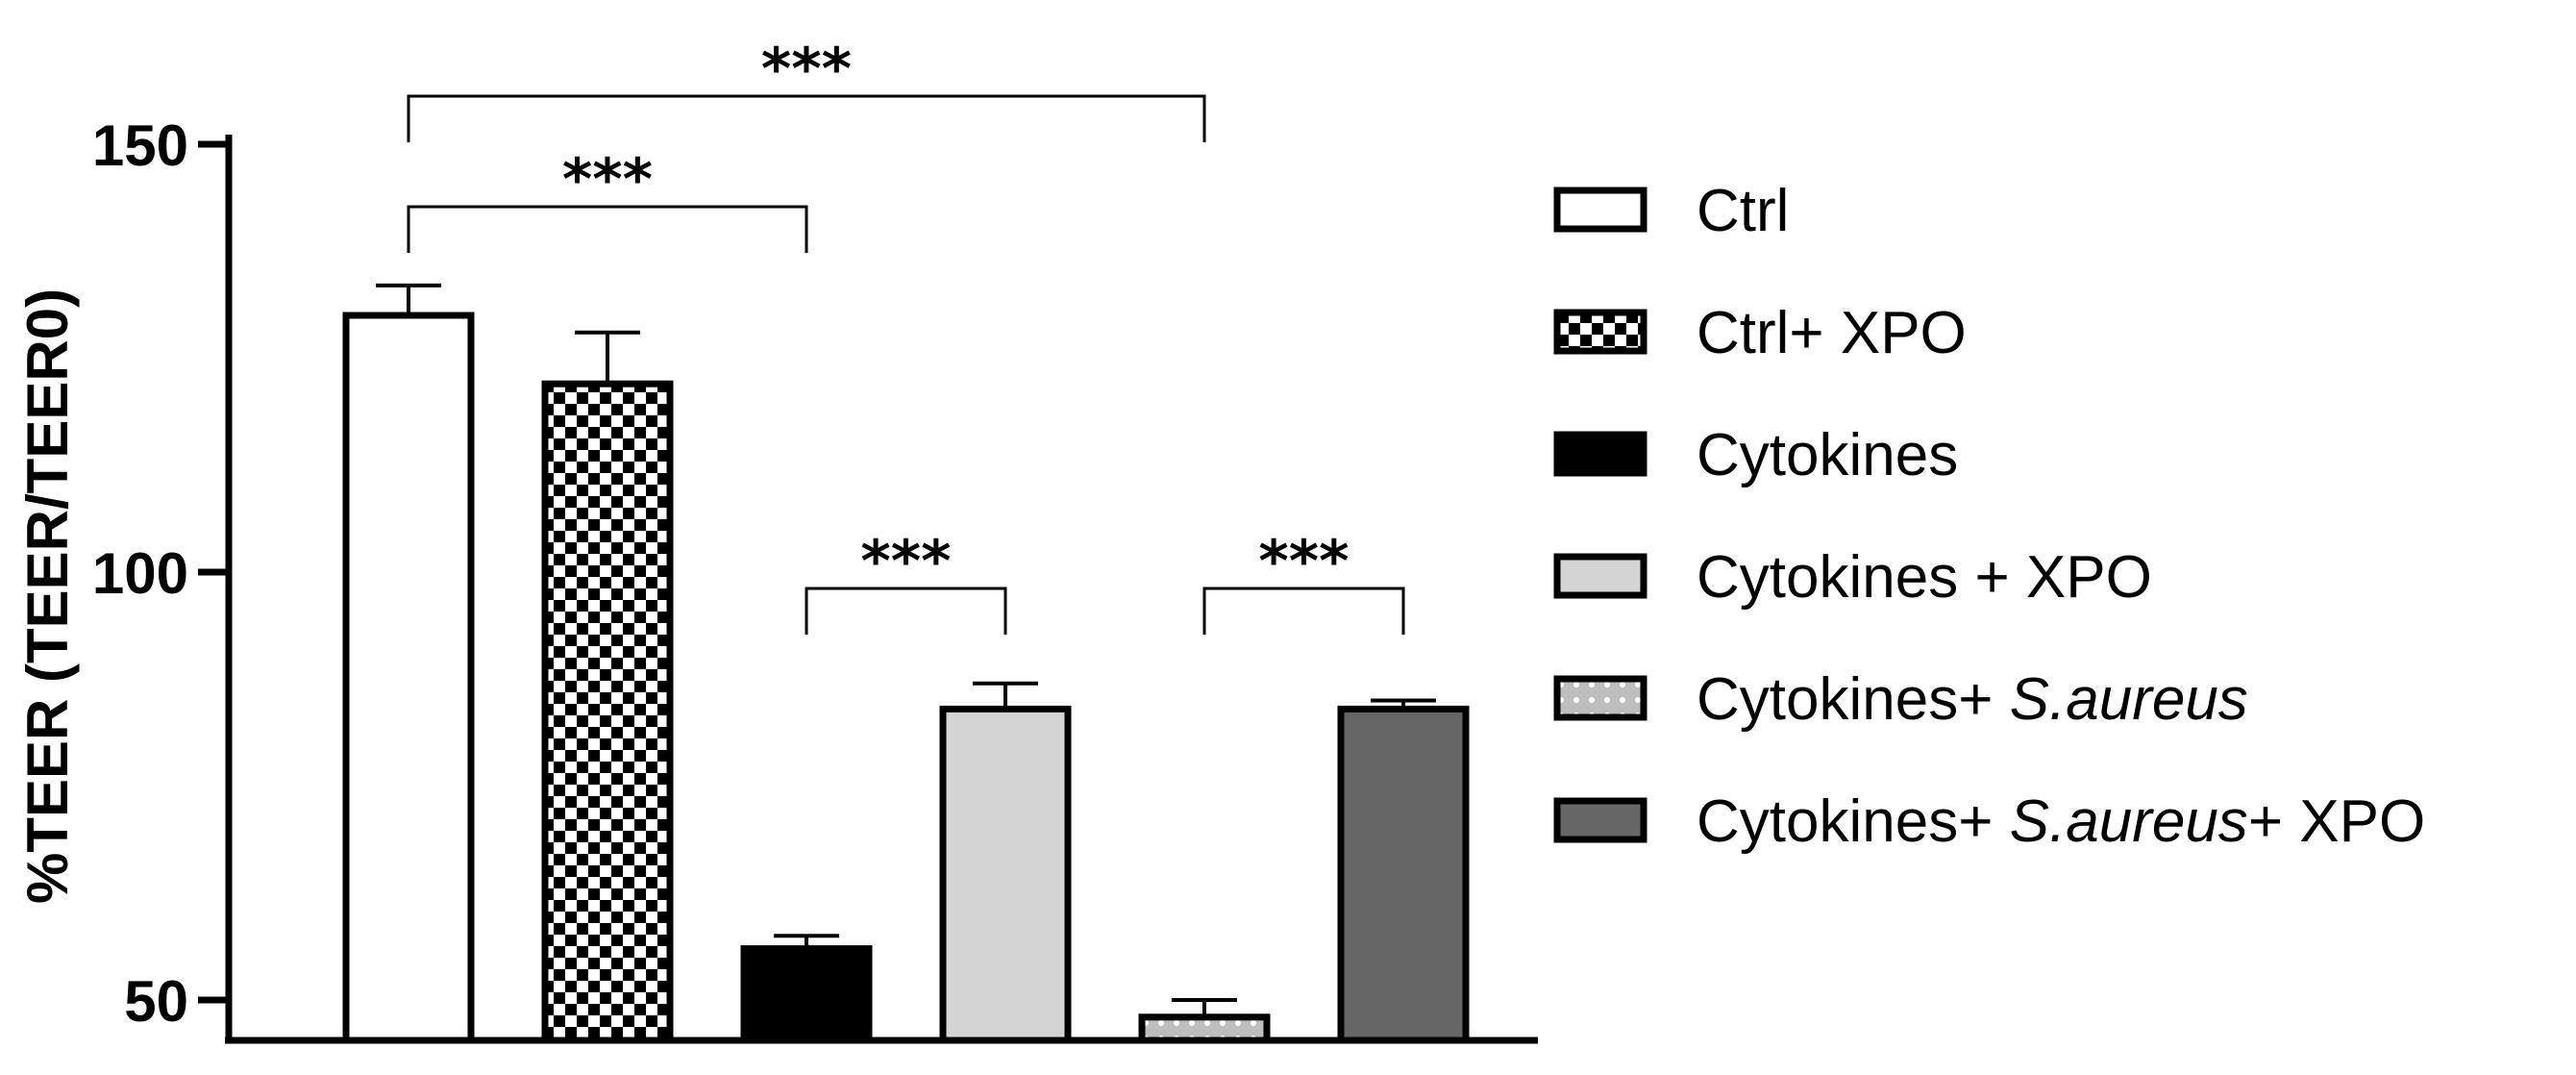  I want to click on y-tick-label: 100, so click(140, 574).